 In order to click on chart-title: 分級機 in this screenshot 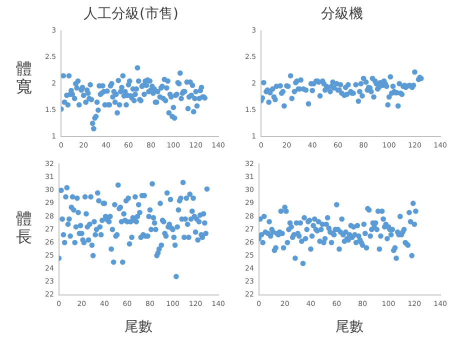, I will do `click(342, 14)`.